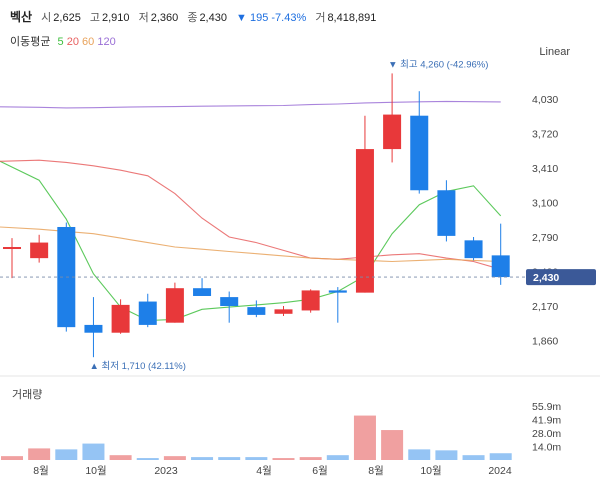  What do you see at coordinates (546, 434) in the screenshot?
I see `volume-tick-label: 28.0m` at bounding box center [546, 434].